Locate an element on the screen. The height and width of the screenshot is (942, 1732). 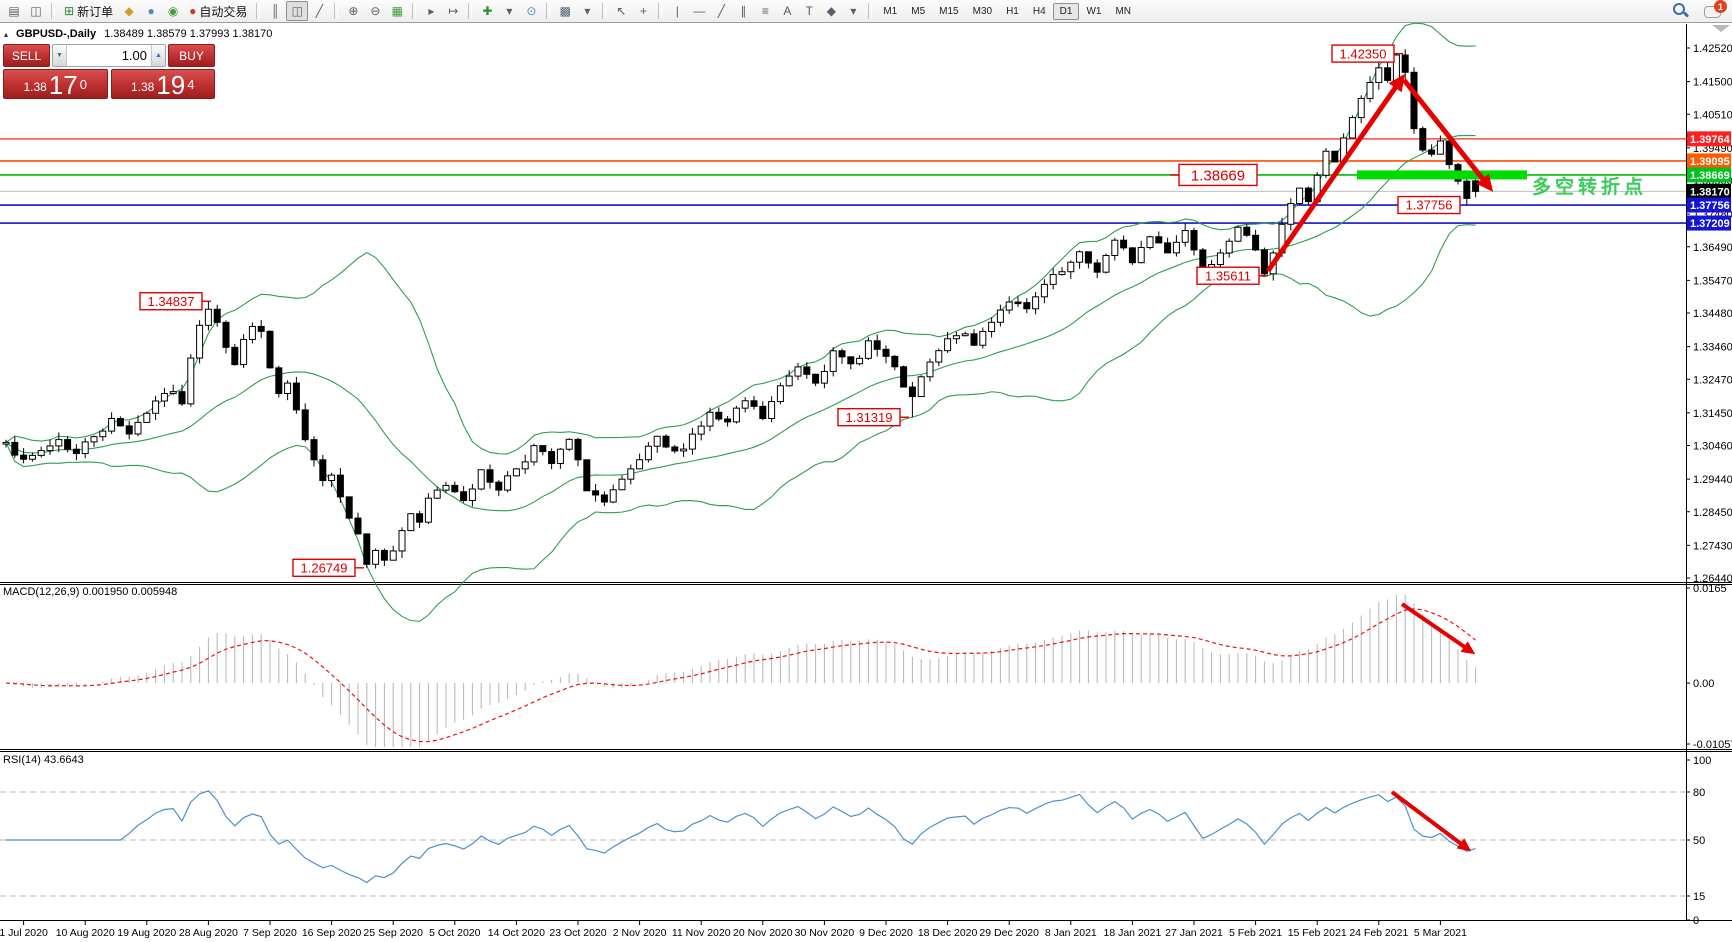
svg-text: 1.42520 is located at coordinates (1712, 49).